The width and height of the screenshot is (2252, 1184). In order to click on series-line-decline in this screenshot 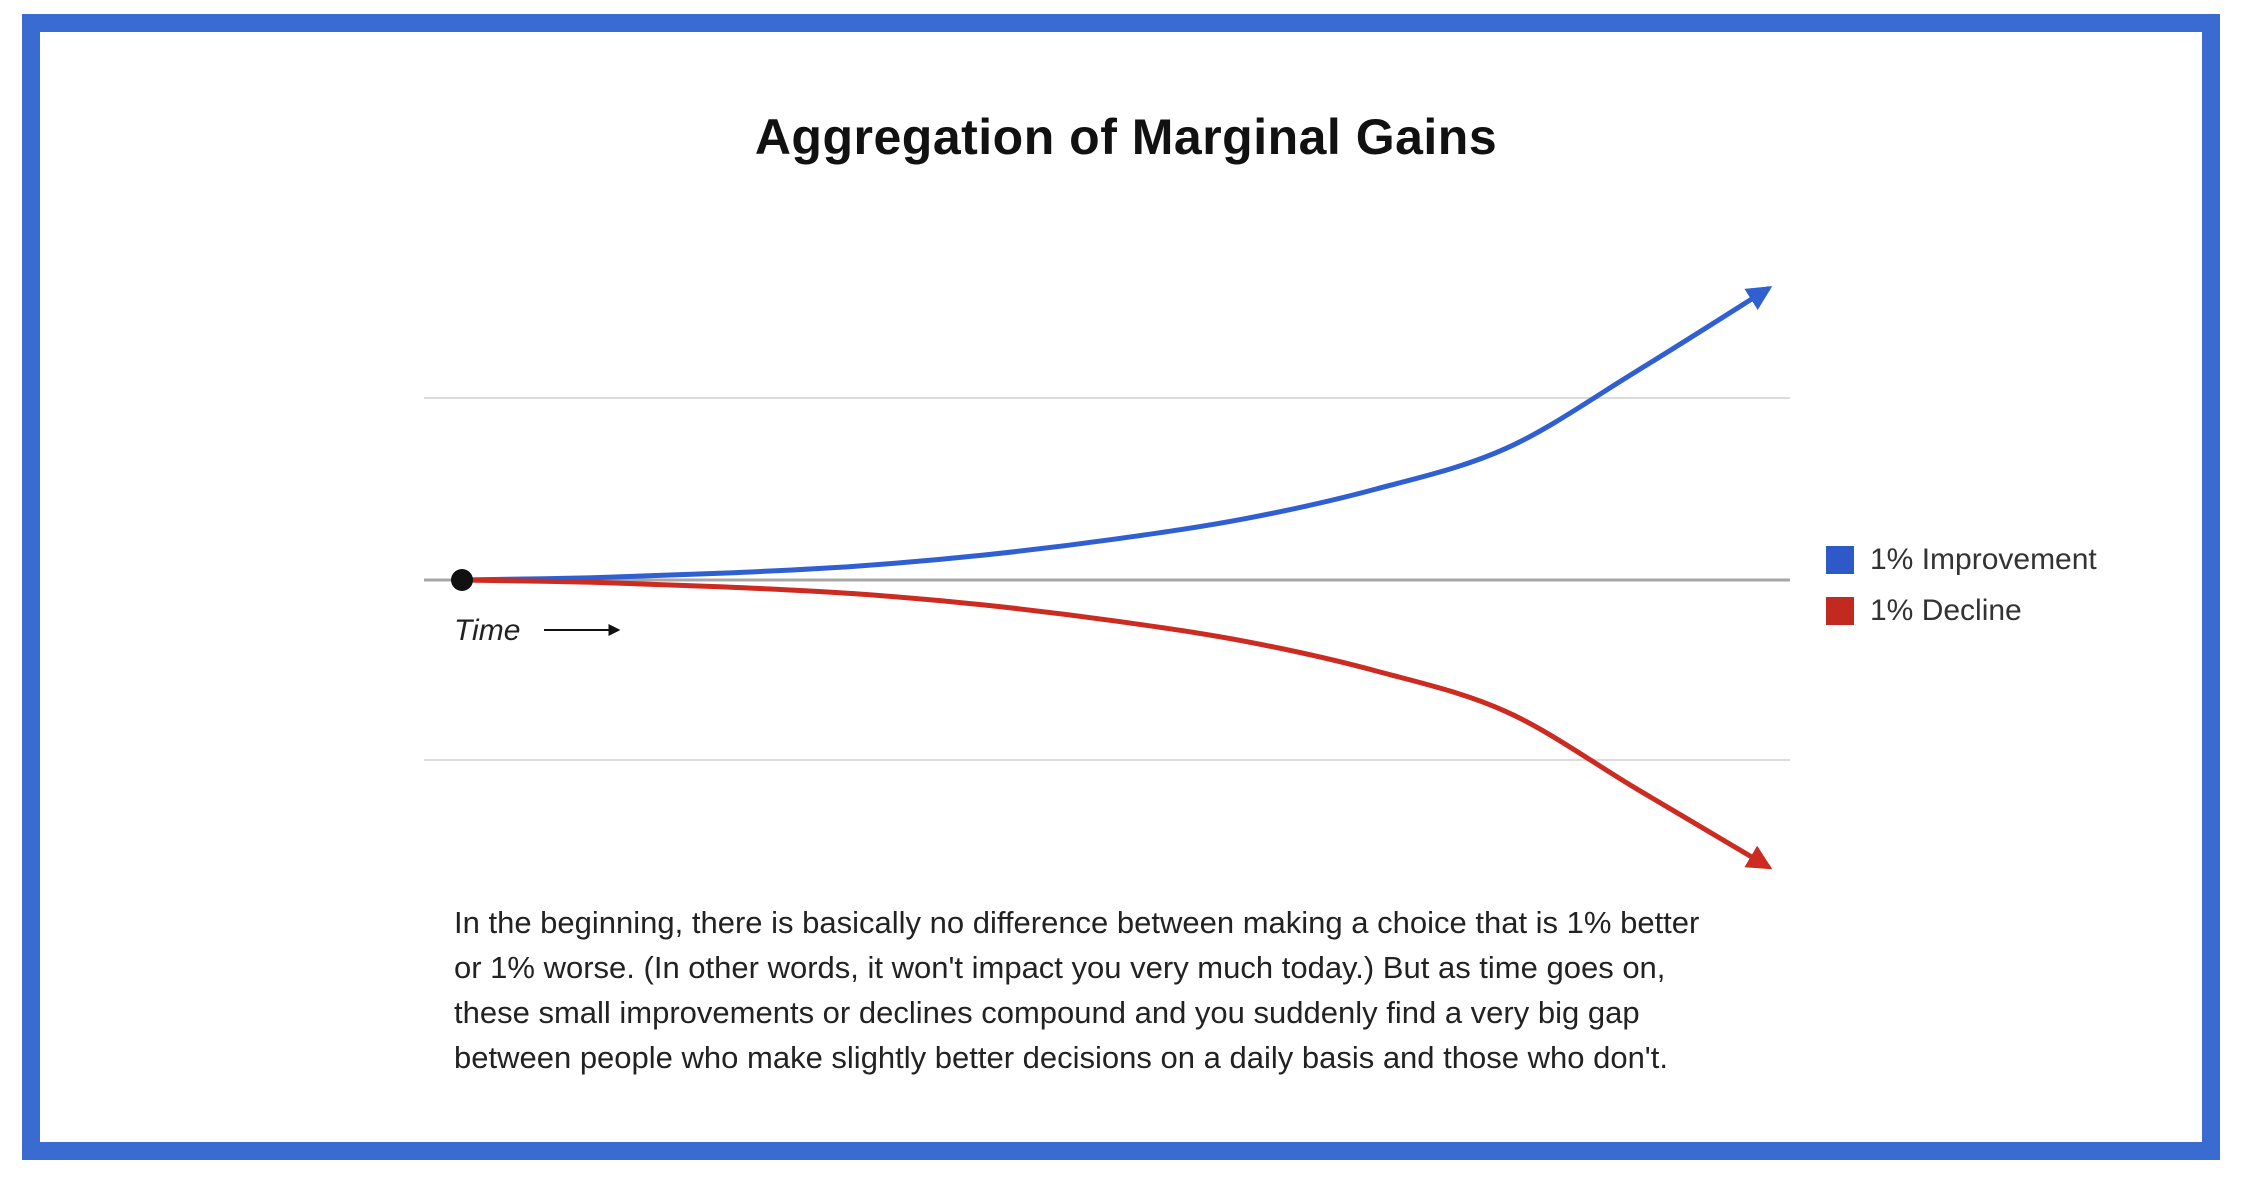, I will do `click(1116, 723)`.